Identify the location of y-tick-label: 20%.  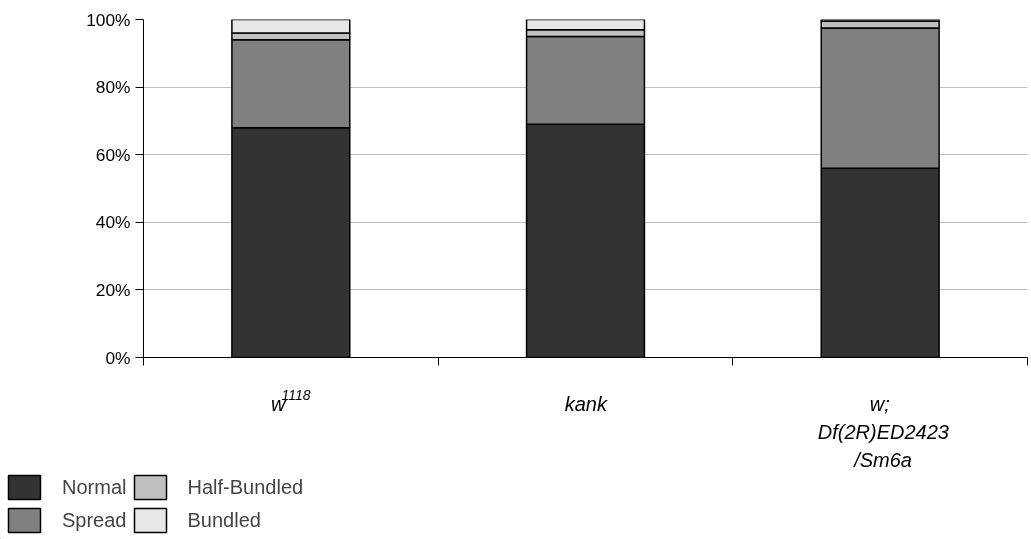
(113, 289).